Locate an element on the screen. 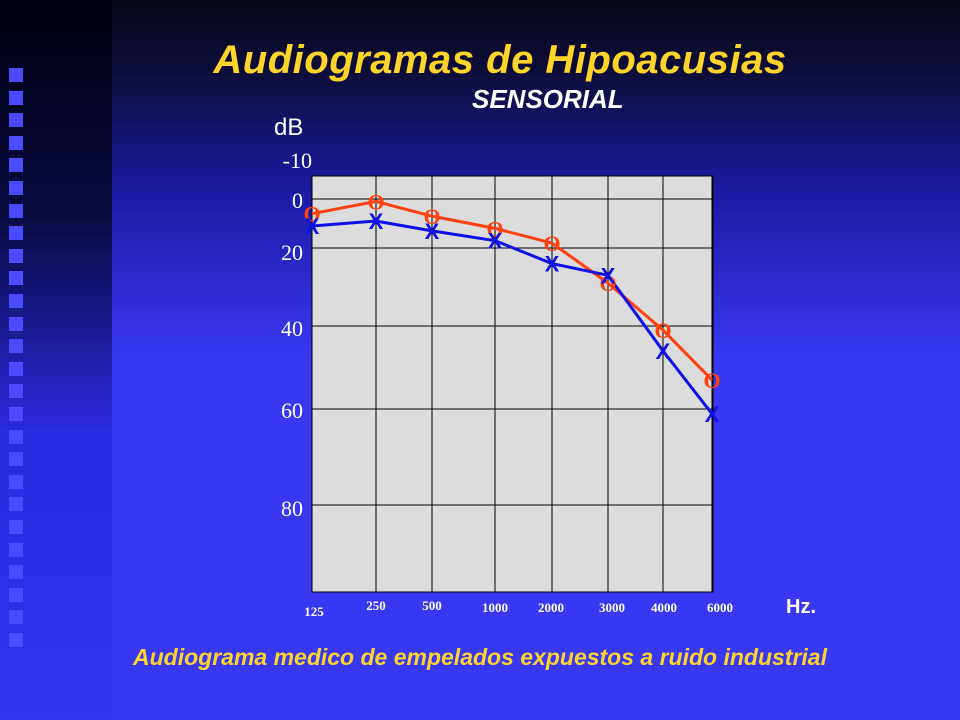  y-tick-label: 40 is located at coordinates (292, 328).